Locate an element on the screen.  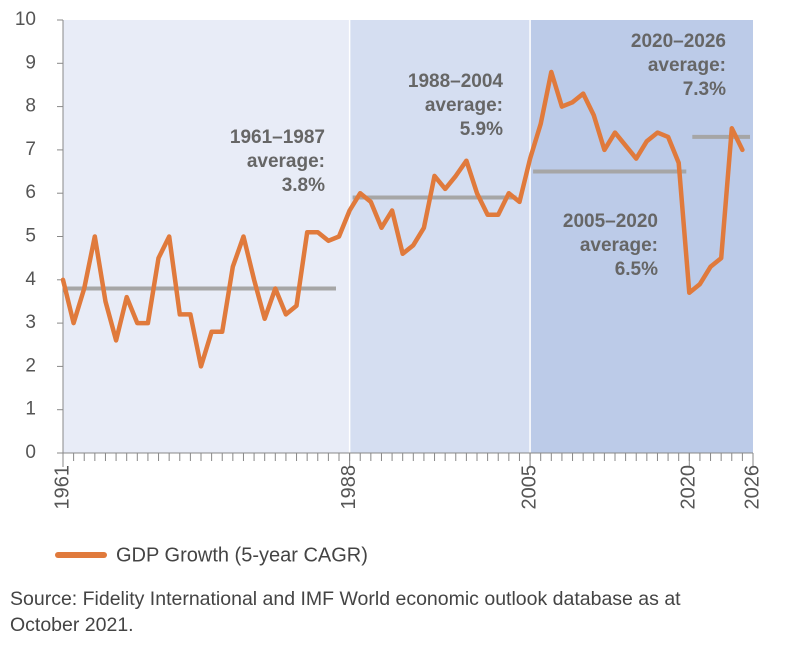
y-tick-label: 9 is located at coordinates (30, 62).